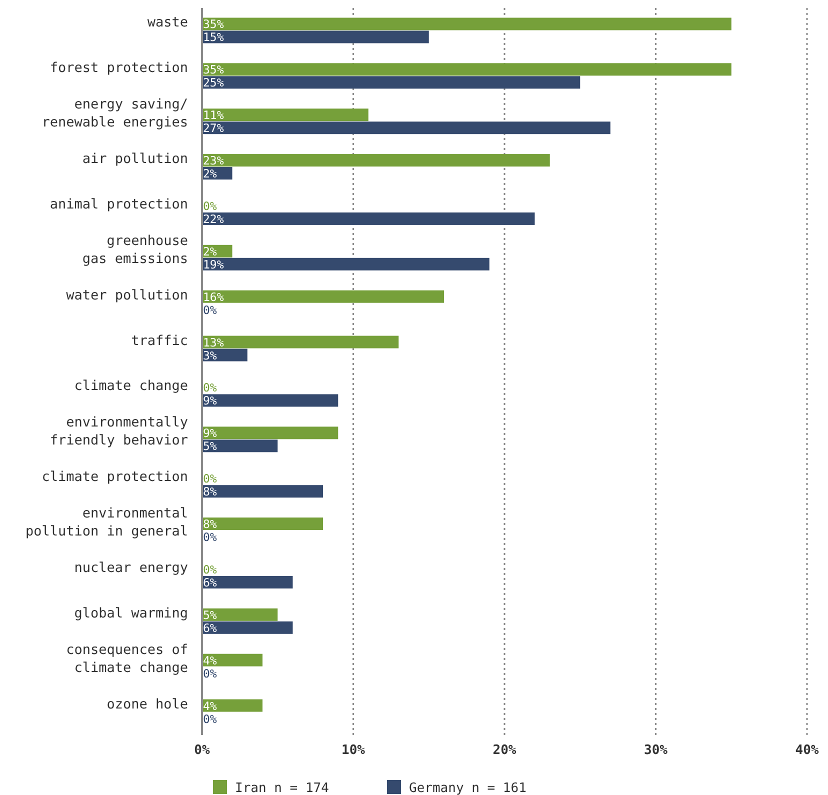  I want to click on y-tick-label: ozone hole, so click(147, 704).